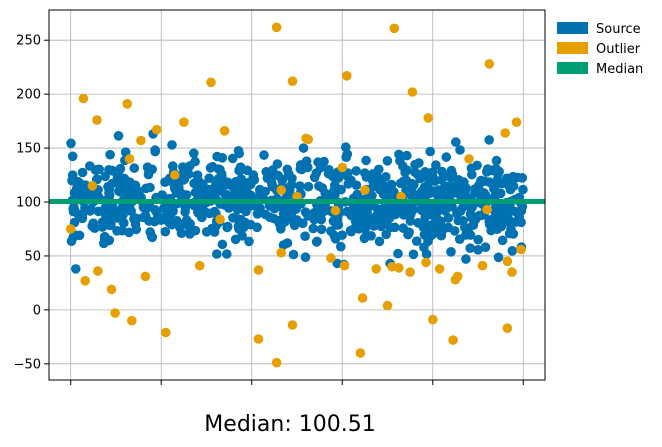 This screenshot has height=447, width=662. What do you see at coordinates (572, 28) in the screenshot?
I see `legend-swatch-source` at bounding box center [572, 28].